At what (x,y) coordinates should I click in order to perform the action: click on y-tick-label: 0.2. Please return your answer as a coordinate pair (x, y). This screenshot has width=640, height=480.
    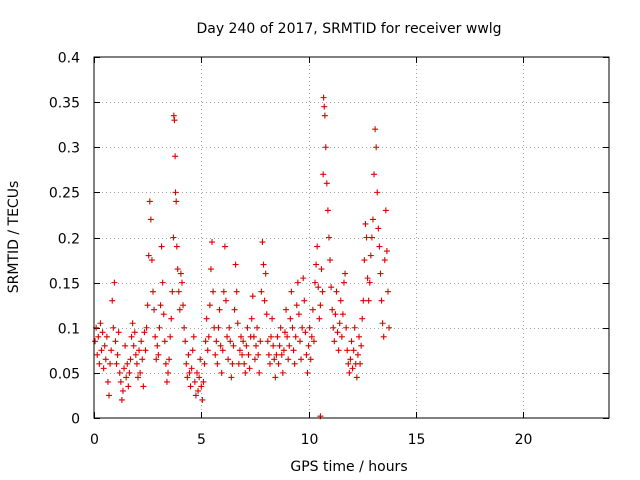
    Looking at the image, I should click on (69, 240).